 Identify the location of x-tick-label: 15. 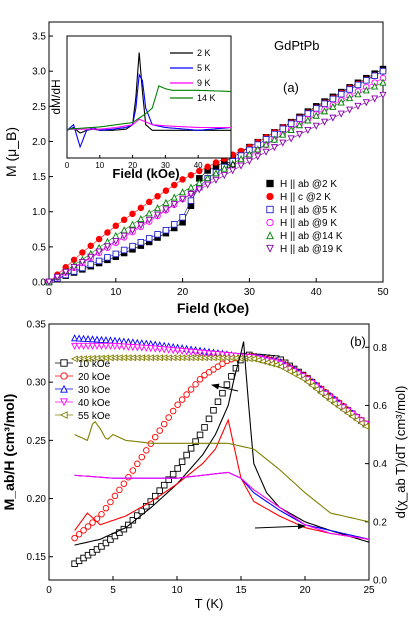
(241, 590).